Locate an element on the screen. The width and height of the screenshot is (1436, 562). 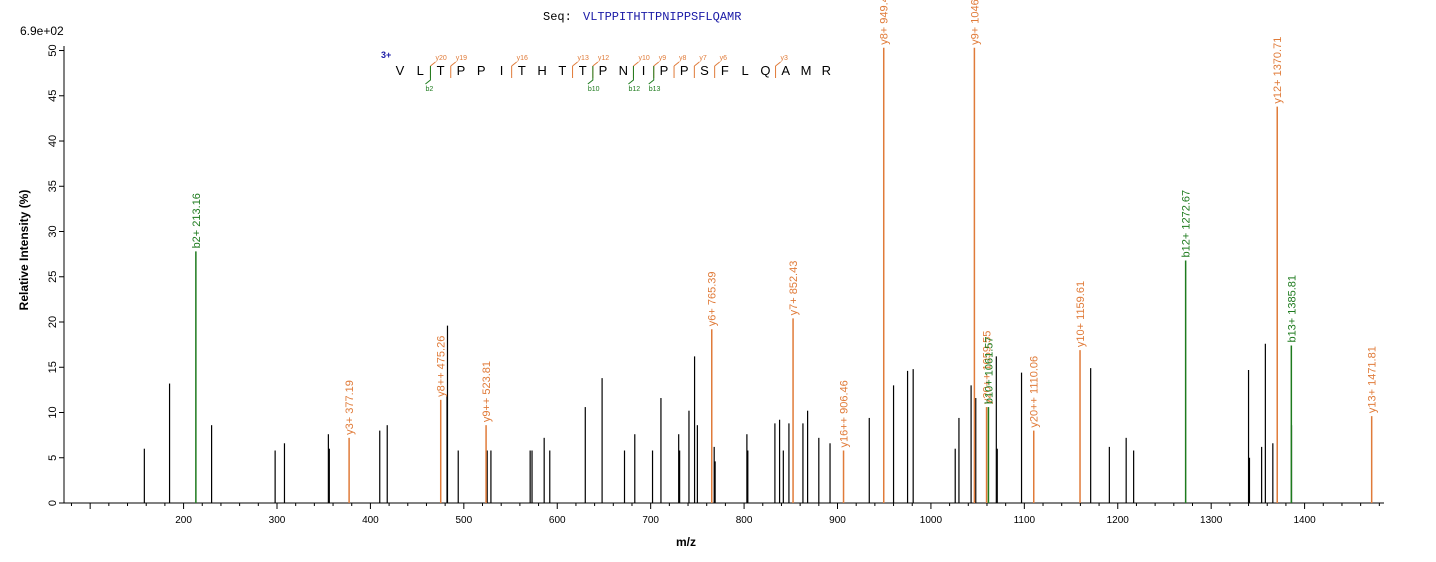
sequence-label: Seq: is located at coordinates (557, 17).